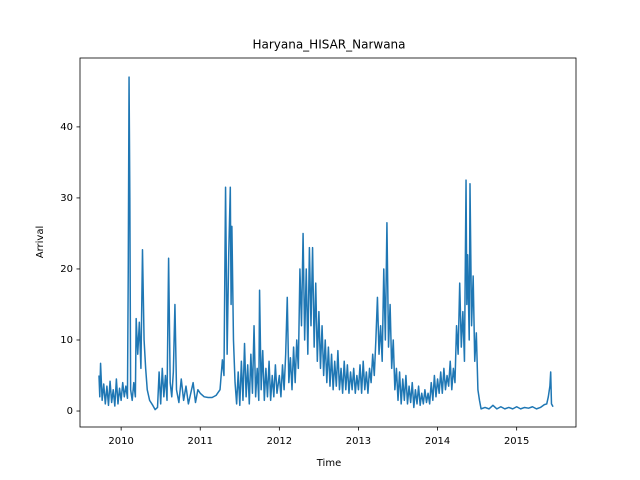 The height and width of the screenshot is (480, 640). What do you see at coordinates (70, 411) in the screenshot?
I see `y-tick-label: 0` at bounding box center [70, 411].